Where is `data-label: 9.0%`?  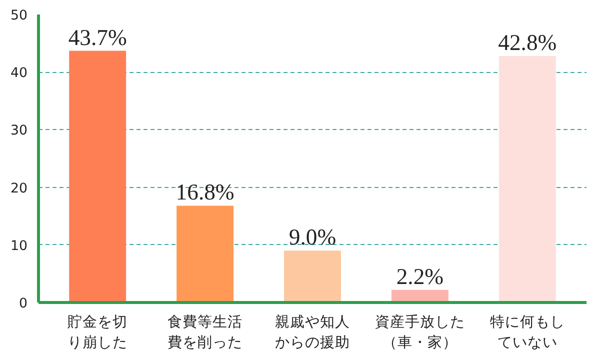
data-label: 9.0% is located at coordinates (312, 237).